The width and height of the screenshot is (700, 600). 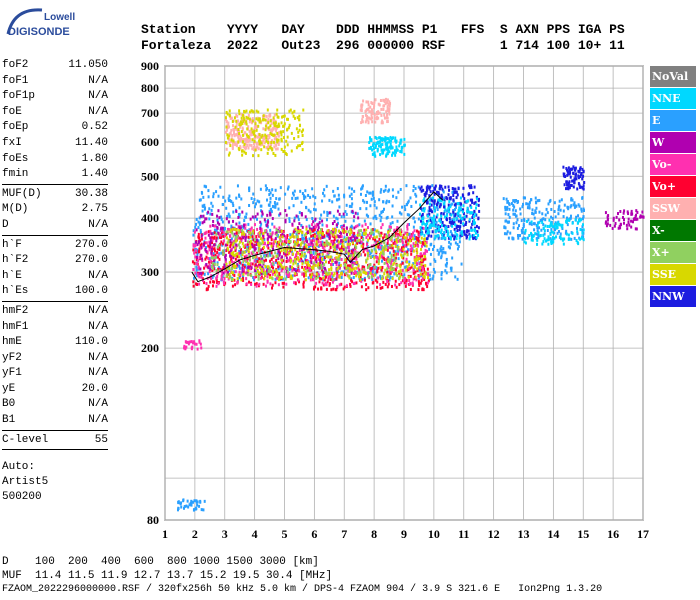 I want to click on legend-item: NNW, so click(x=673, y=296).